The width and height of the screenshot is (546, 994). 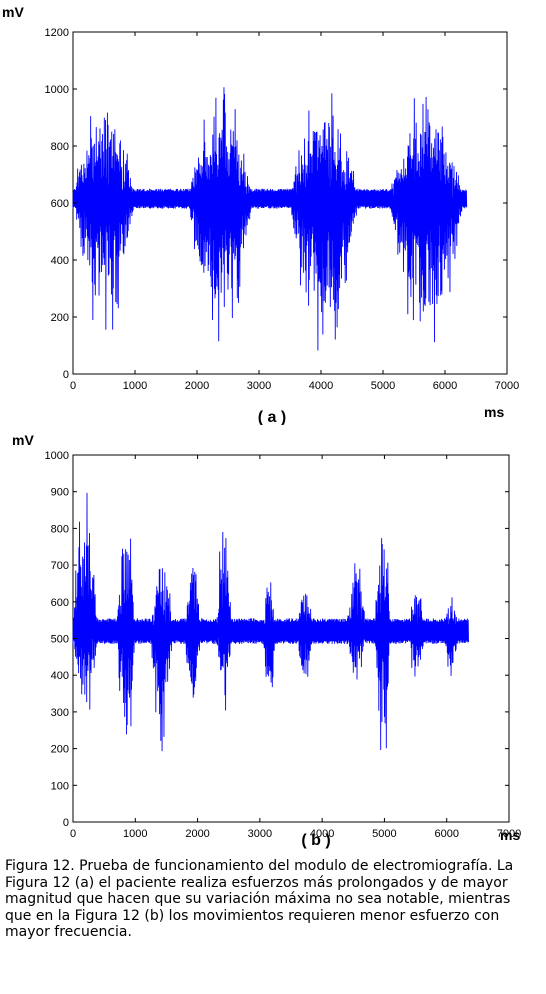 What do you see at coordinates (60, 786) in the screenshot?
I see `y-tick-label: 100` at bounding box center [60, 786].